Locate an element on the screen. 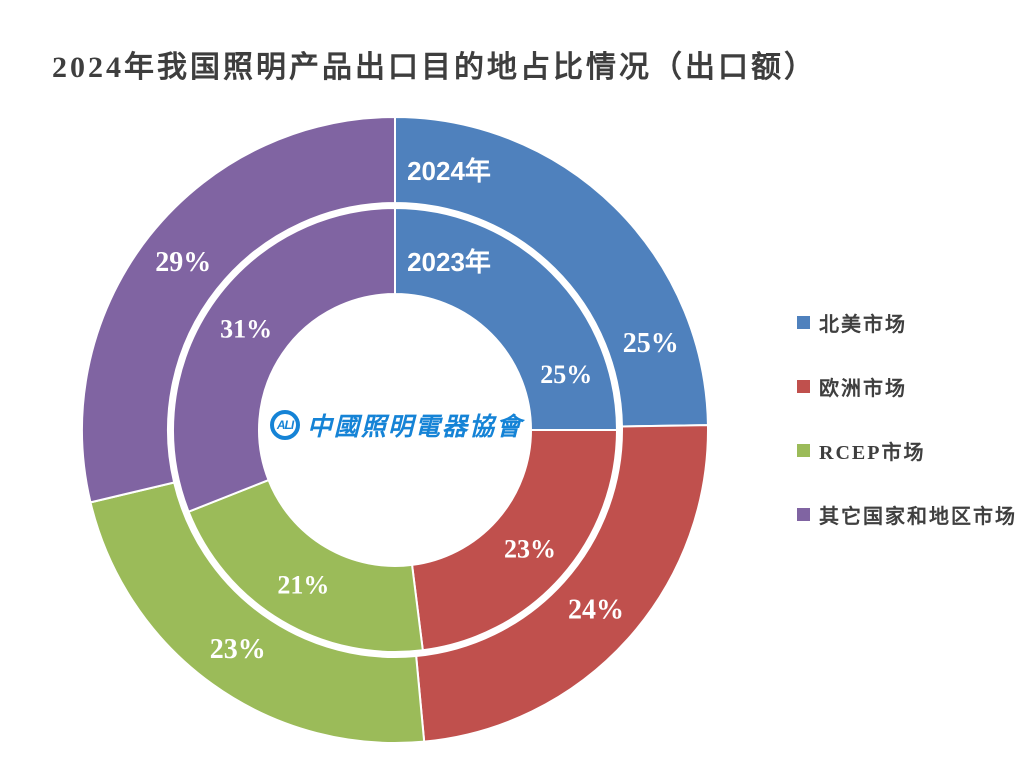 The width and height of the screenshot is (1034, 783). chart-legend: 北美市场欧洲市场 RCEP市场其它国家和地区市场 is located at coordinates (907, 418).